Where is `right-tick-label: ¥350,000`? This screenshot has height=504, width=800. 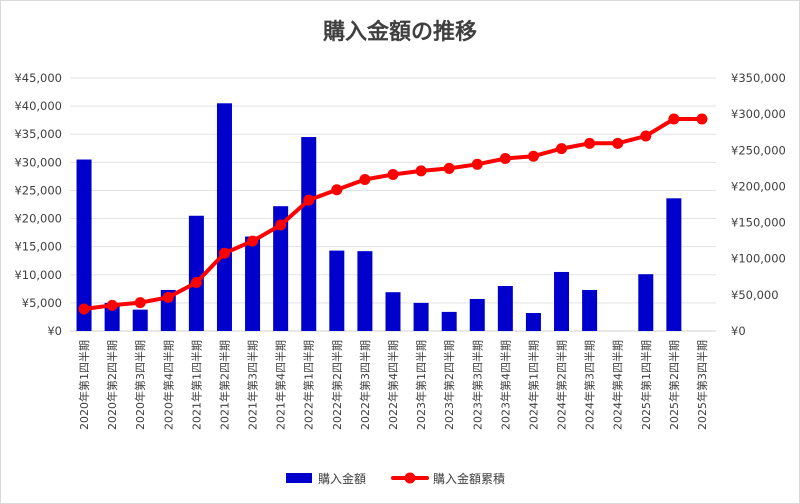
right-tick-label: ¥350,000 is located at coordinates (758, 78).